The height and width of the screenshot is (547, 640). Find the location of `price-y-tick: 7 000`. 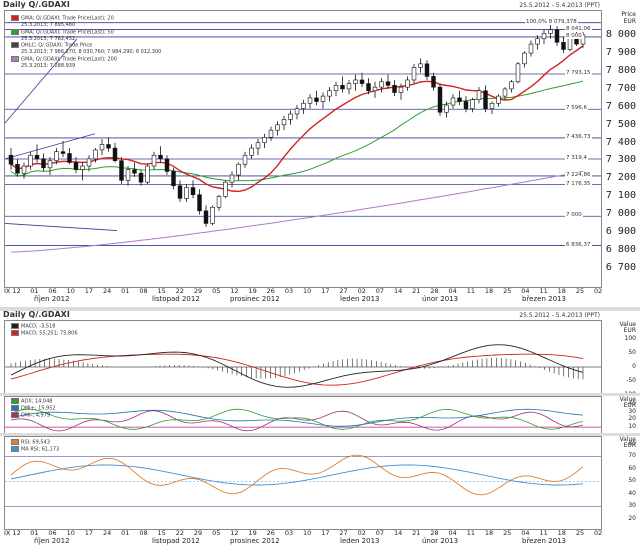

price-y-tick: 7 000 is located at coordinates (620, 214).